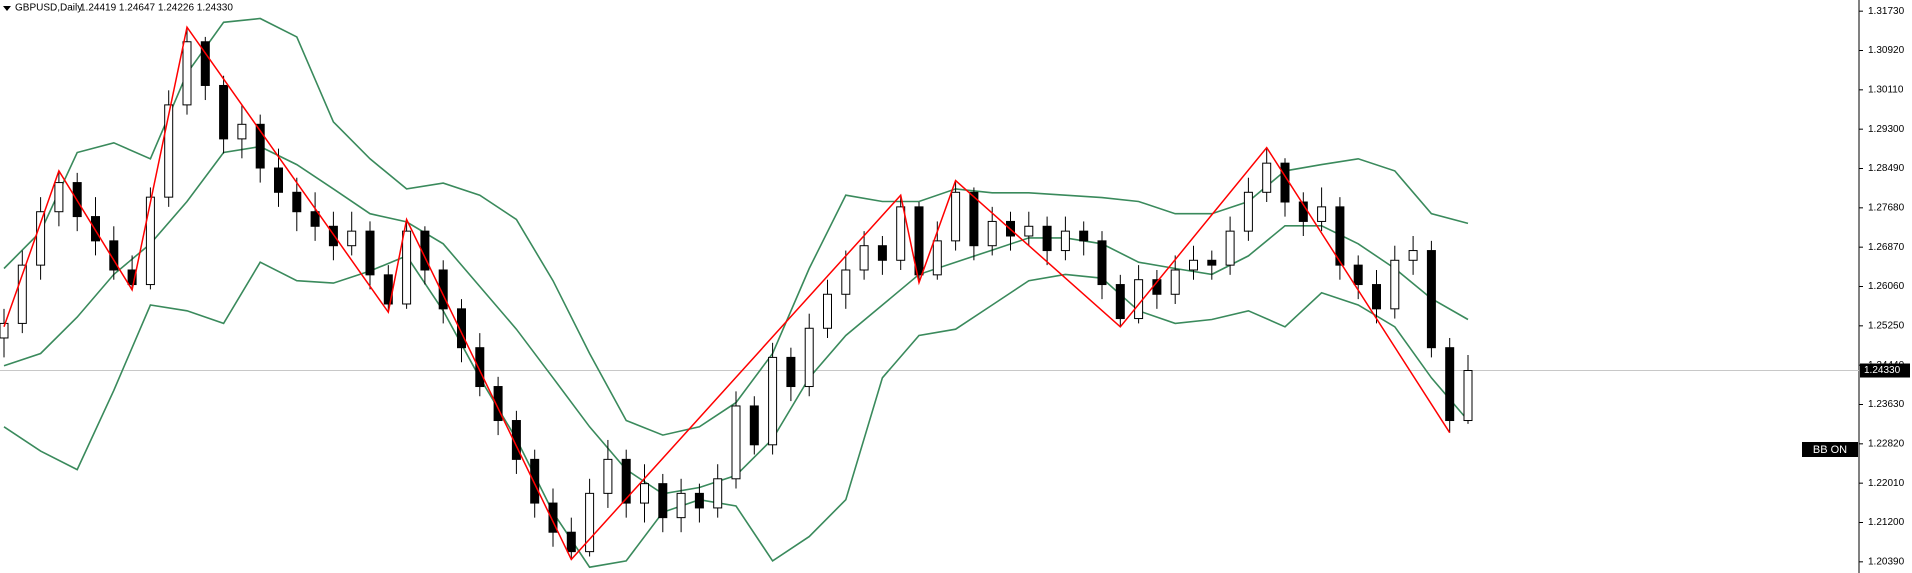 The image size is (1912, 573). Describe the element at coordinates (1886, 129) in the screenshot. I see `y-tick-label: 1.29300` at that location.